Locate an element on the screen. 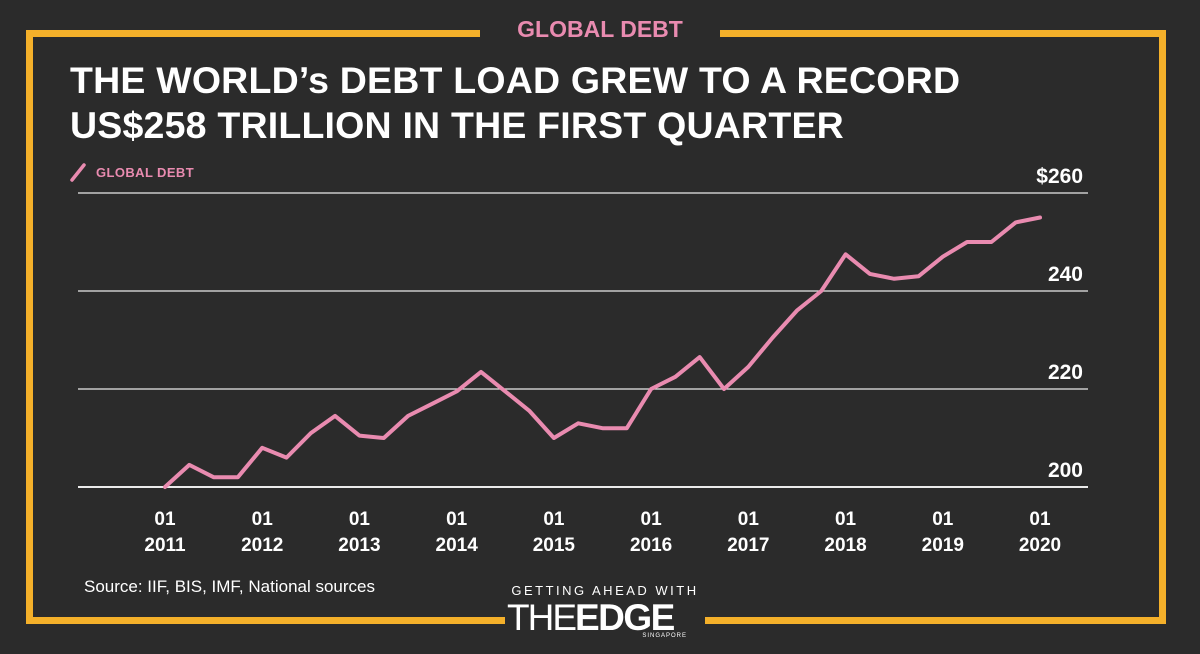 The height and width of the screenshot is (654, 1200). x-tick-label-month-2018: 01 is located at coordinates (846, 519).